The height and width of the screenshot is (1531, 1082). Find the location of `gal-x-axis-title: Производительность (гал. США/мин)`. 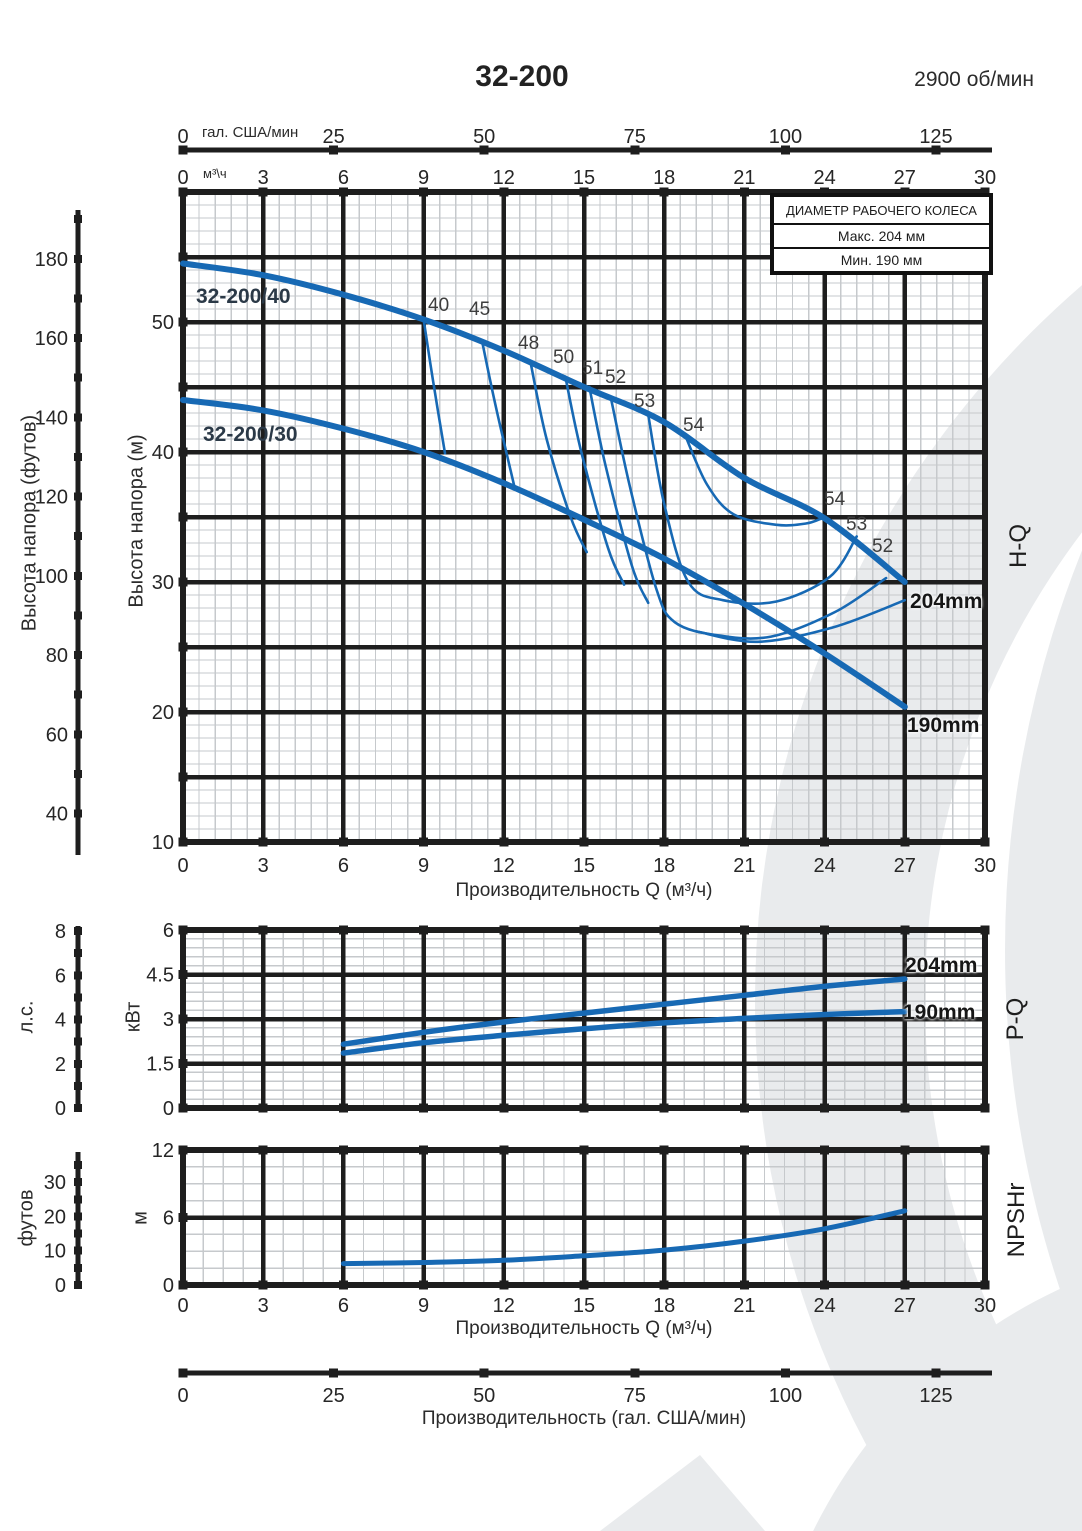

gal-x-axis-title: Производительность (гал. США/мин) is located at coordinates (584, 1418).